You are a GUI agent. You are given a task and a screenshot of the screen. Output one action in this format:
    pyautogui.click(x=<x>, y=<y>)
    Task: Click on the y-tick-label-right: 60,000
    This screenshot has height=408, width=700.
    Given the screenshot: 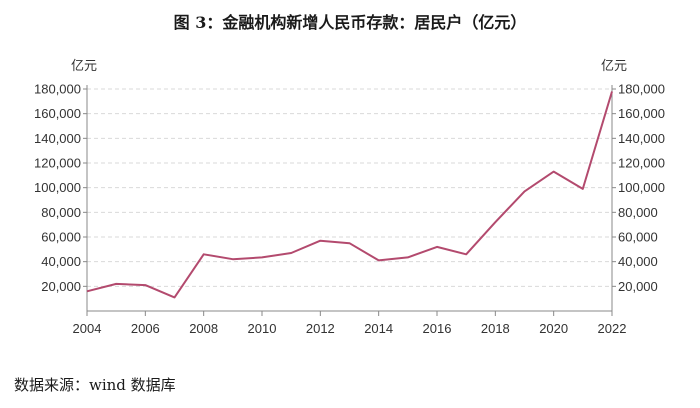 What is the action you would take?
    pyautogui.click(x=638, y=237)
    